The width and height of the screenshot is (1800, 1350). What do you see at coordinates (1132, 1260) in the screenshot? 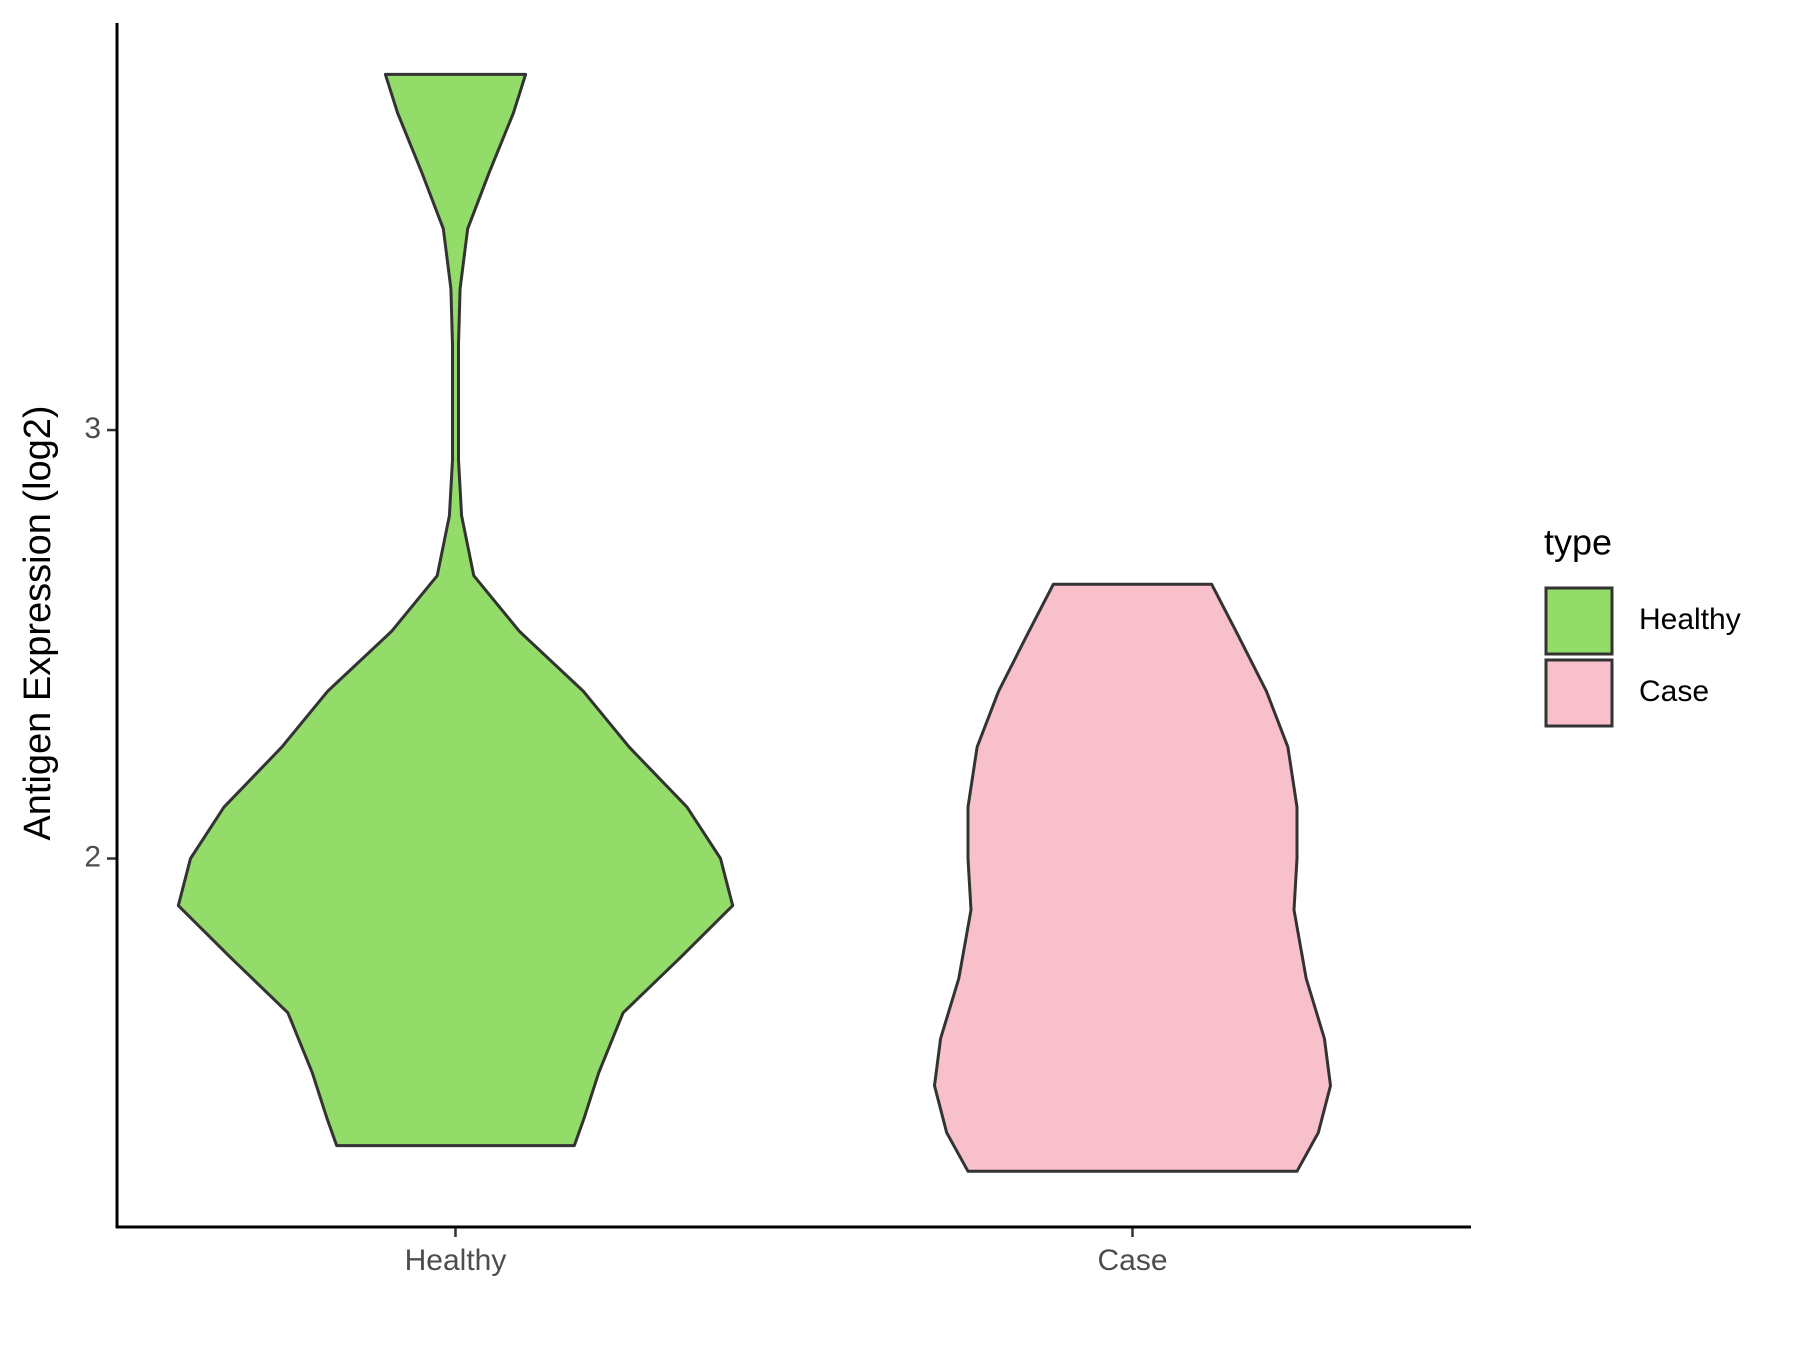
I see `x-tick-label: Case` at bounding box center [1132, 1260].